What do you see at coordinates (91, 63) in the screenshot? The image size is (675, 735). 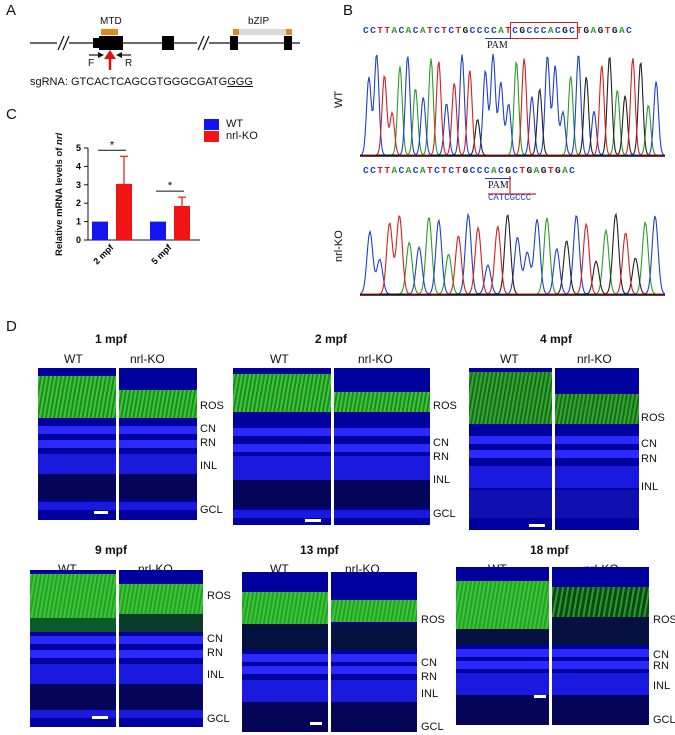 I see `primer-f-label: F` at bounding box center [91, 63].